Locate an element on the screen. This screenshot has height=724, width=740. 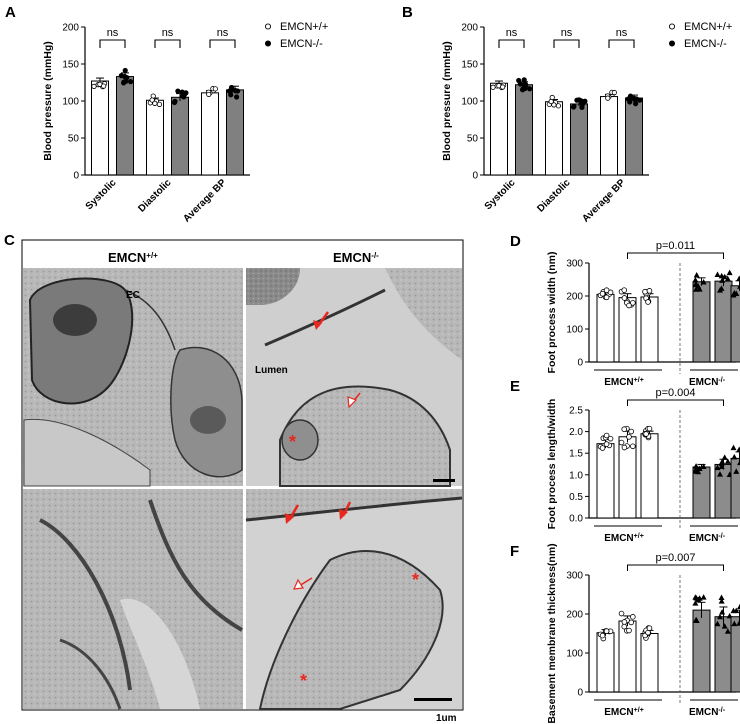
micrograph-label-ec: EC is located at coordinates (133, 295).